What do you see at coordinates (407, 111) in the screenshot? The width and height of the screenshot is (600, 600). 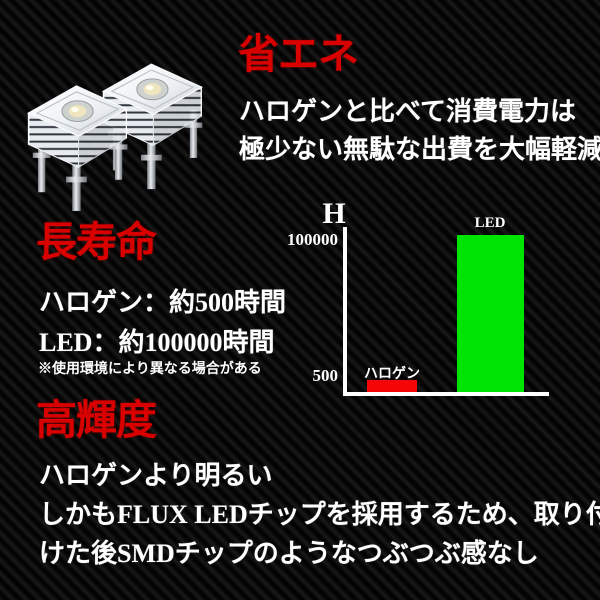 I see `energy-text-line1: ハロゲンと比べて消費電力は` at bounding box center [407, 111].